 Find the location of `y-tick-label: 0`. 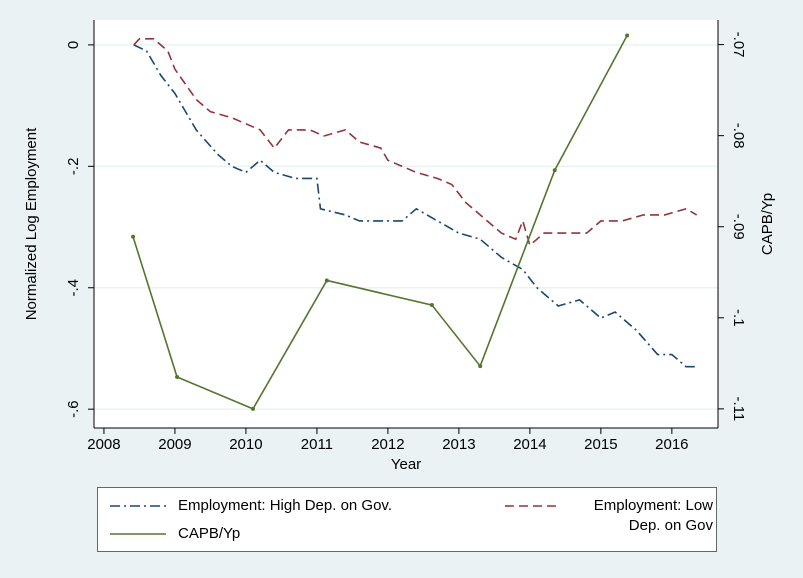

y-tick-label: 0 is located at coordinates (73, 45).